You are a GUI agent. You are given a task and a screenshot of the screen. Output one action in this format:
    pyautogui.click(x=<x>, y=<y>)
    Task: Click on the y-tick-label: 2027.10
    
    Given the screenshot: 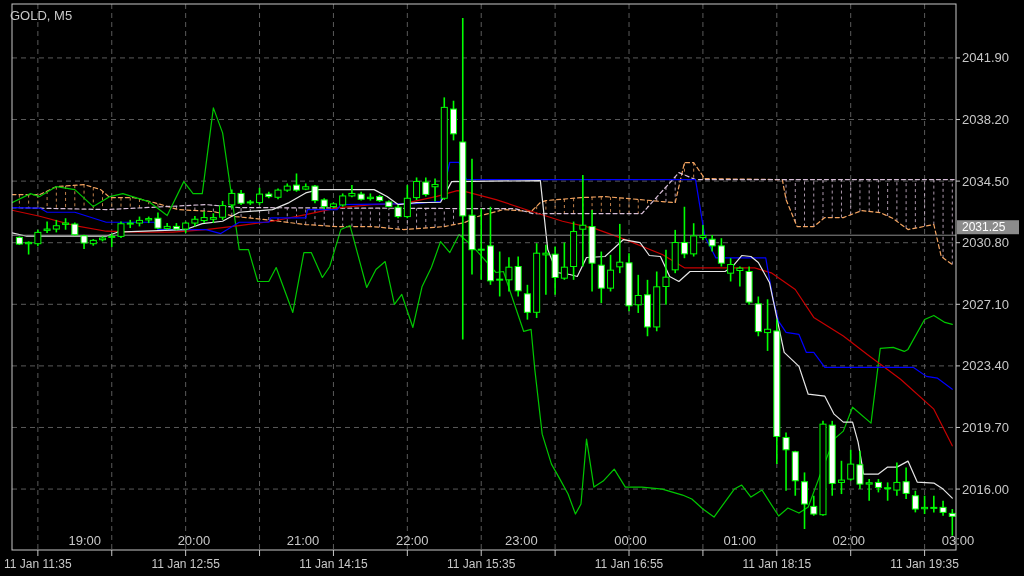 What is the action you would take?
    pyautogui.click(x=985, y=304)
    